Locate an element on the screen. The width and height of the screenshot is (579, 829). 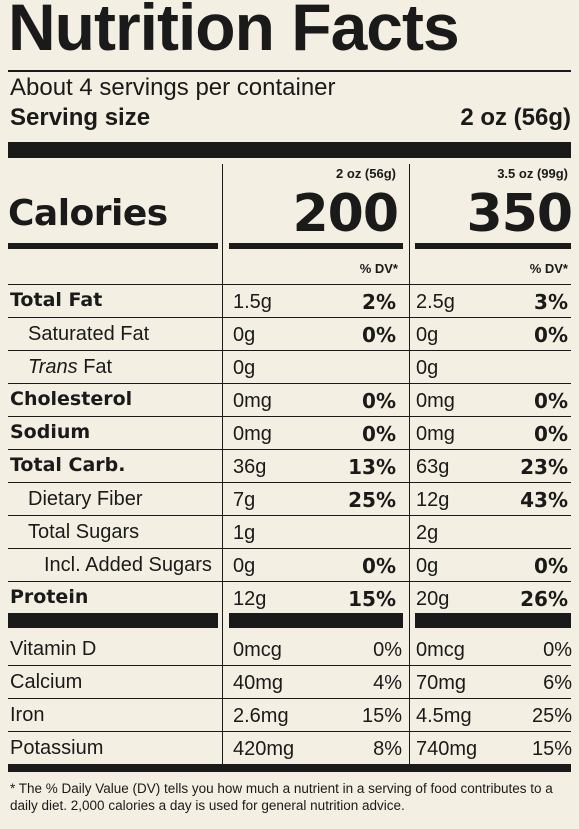
vitamin-a-amt: 40mg is located at coordinates (258, 683).